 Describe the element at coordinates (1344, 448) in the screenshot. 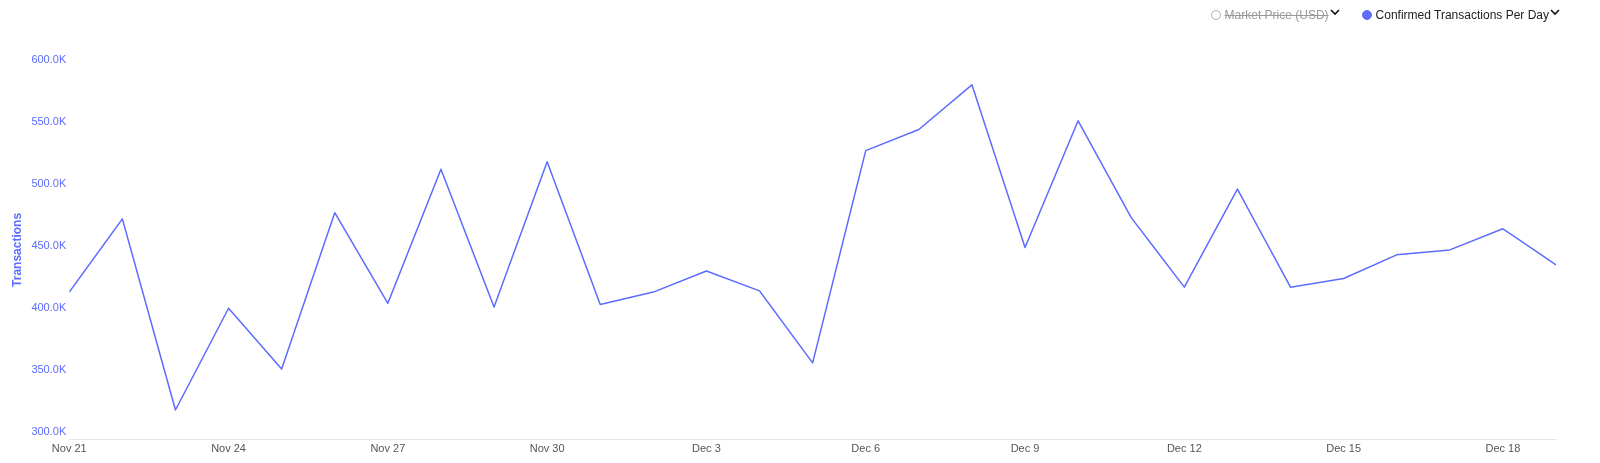

I see `x-tick-label: Dec 15` at that location.